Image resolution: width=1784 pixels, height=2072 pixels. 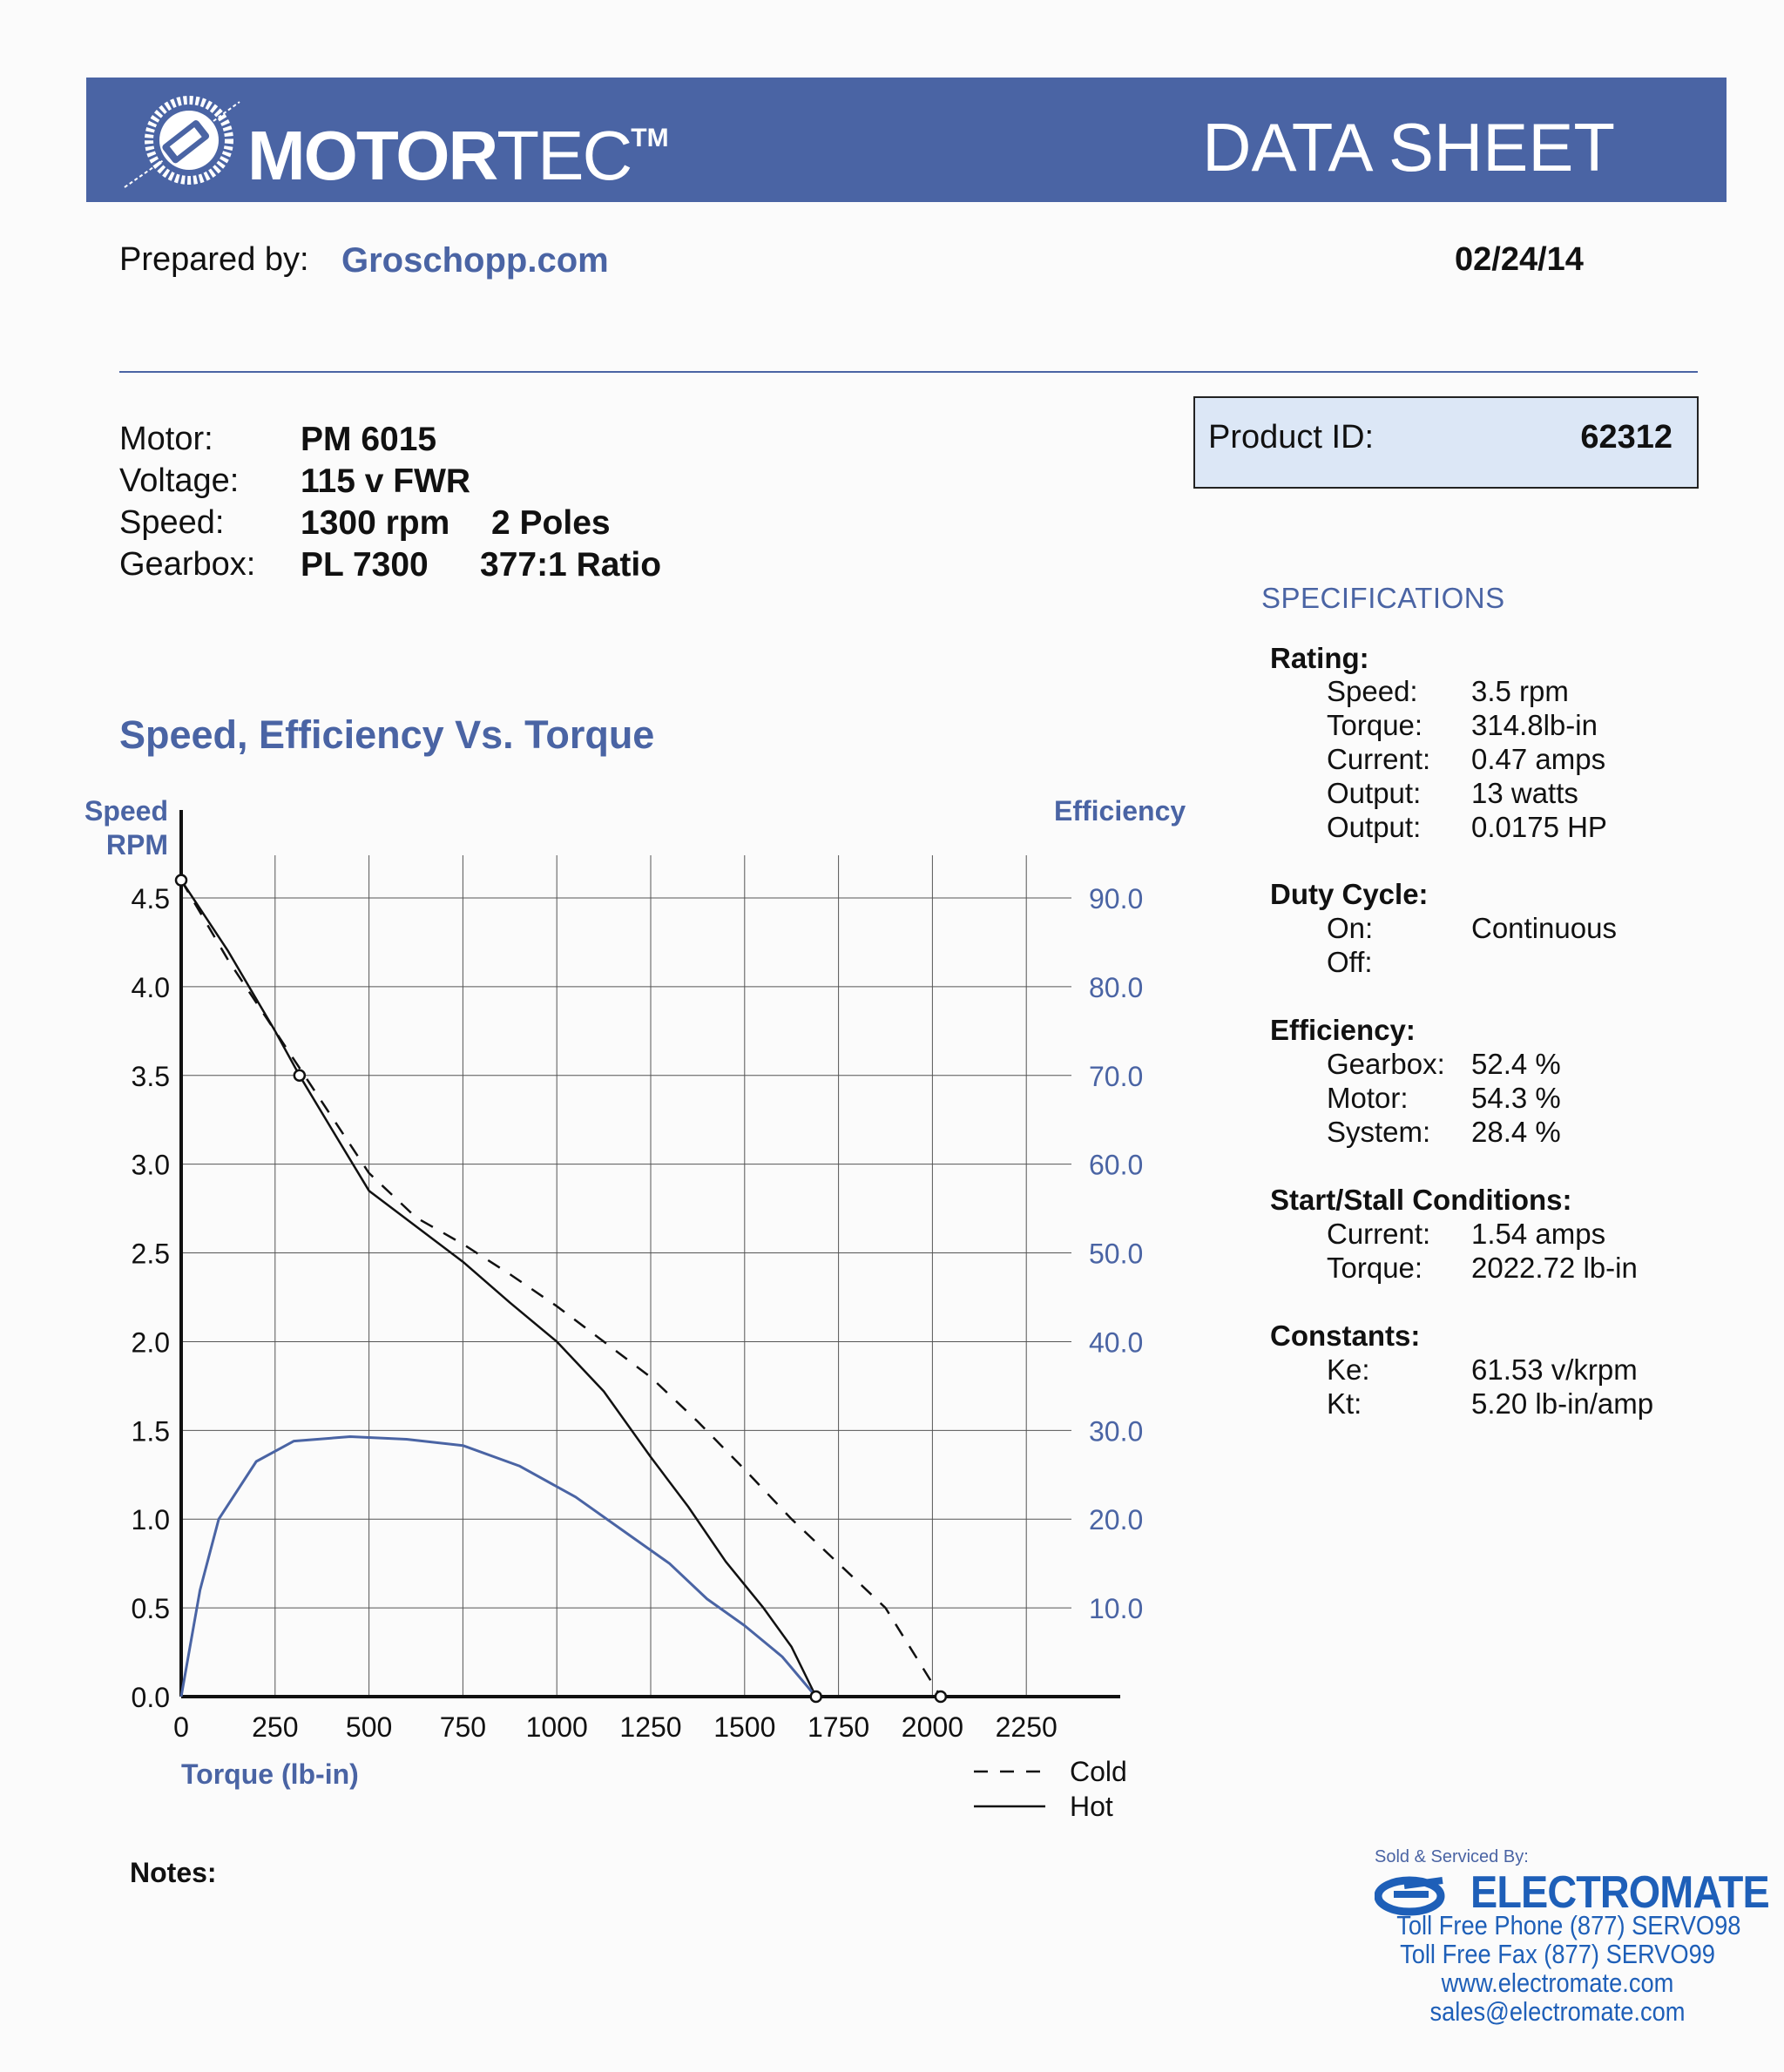 What do you see at coordinates (1557, 1982) in the screenshot?
I see `website-link: www.electromate.com` at bounding box center [1557, 1982].